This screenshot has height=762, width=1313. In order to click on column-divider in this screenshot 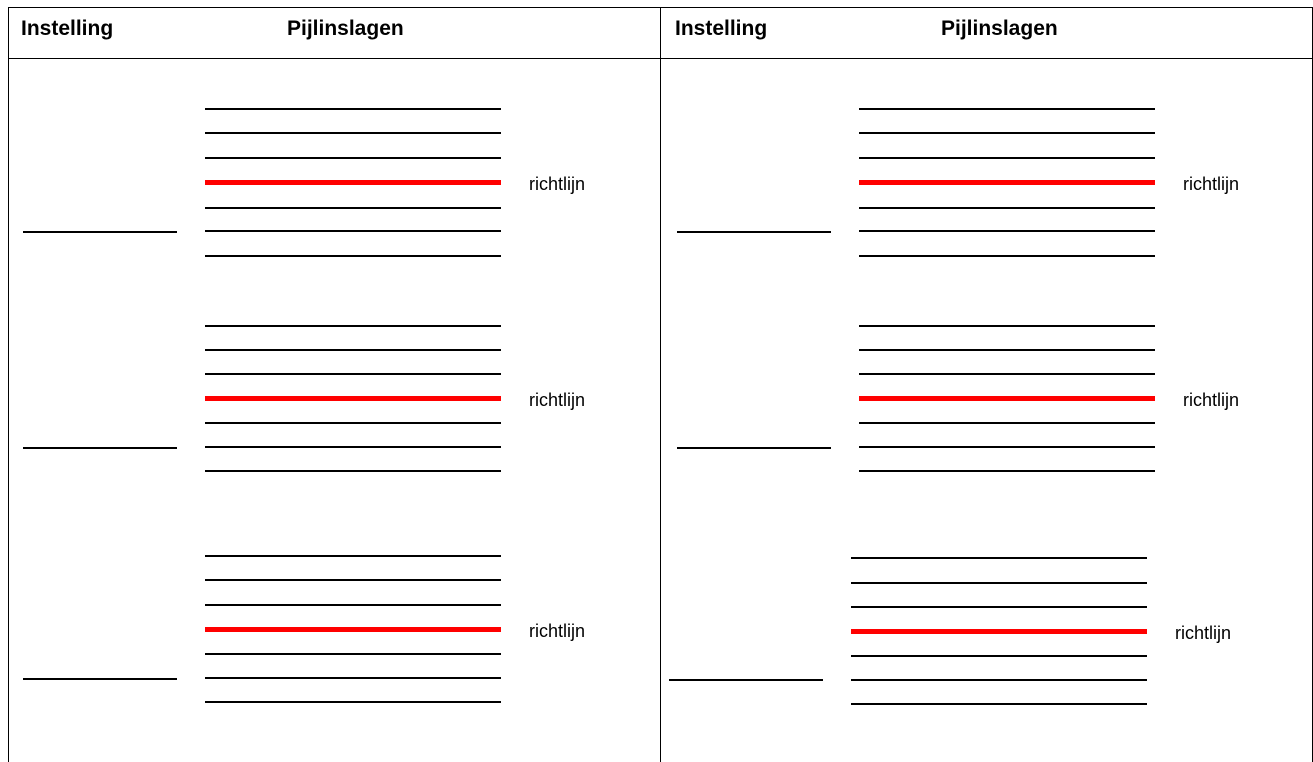, I will do `click(660, 384)`.